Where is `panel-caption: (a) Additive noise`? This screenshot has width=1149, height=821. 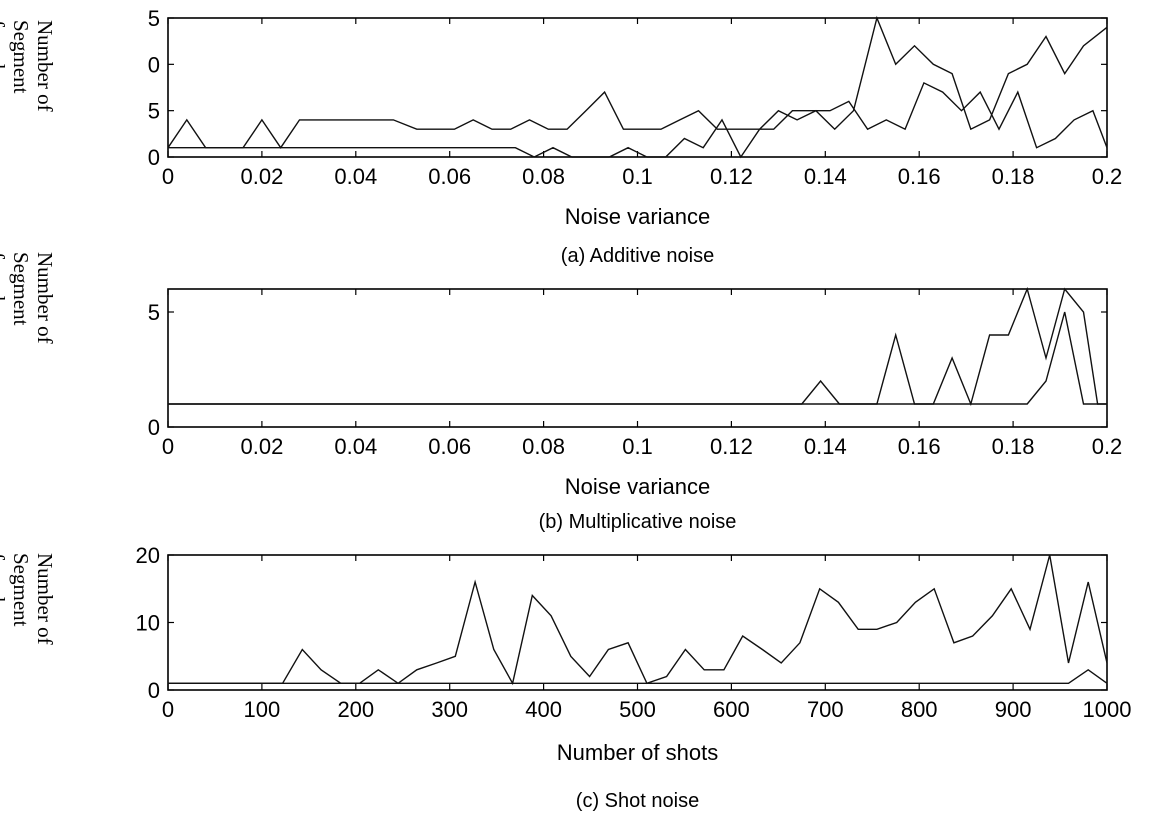
panel-caption: (a) Additive noise is located at coordinates (637, 256).